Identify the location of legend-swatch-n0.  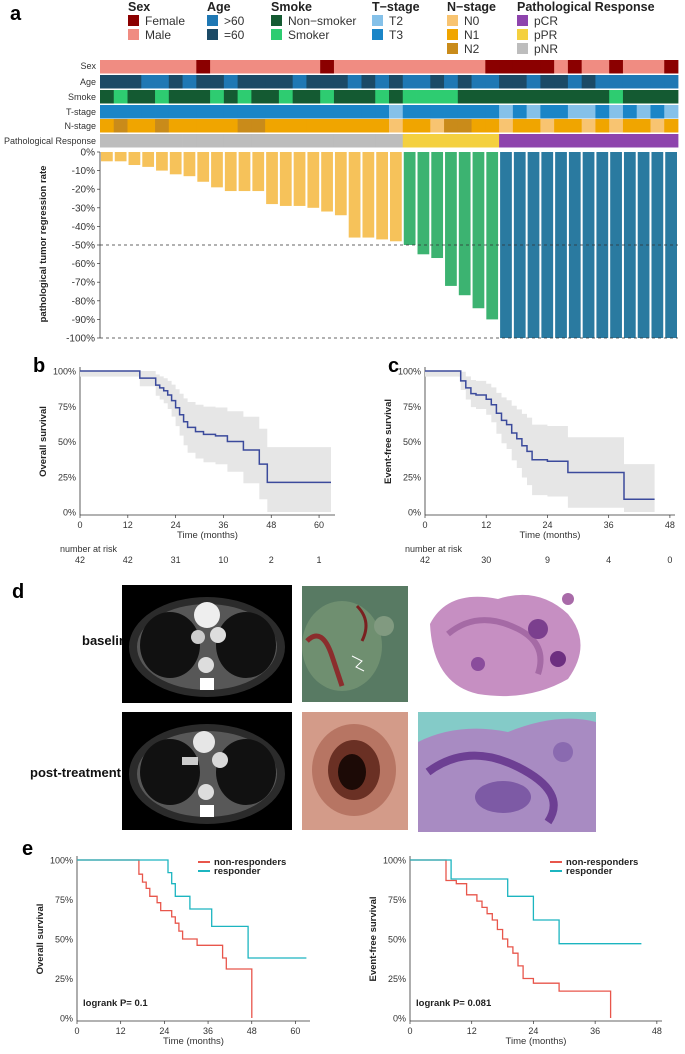
(452, 20).